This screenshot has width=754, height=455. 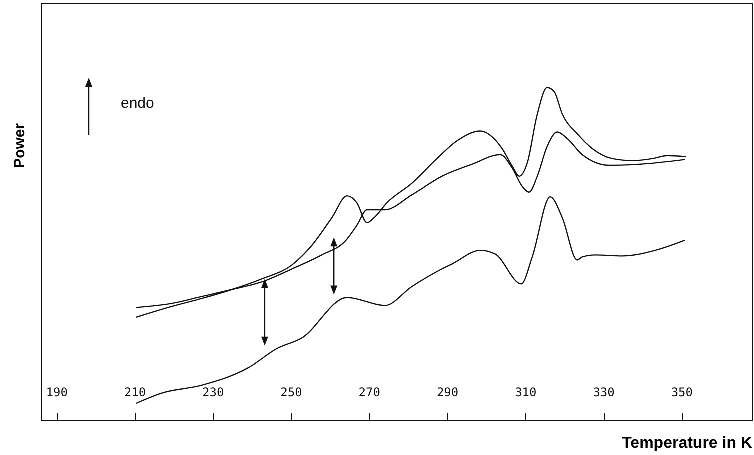 What do you see at coordinates (687, 443) in the screenshot?
I see `x-axis-title: Temperature in K` at bounding box center [687, 443].